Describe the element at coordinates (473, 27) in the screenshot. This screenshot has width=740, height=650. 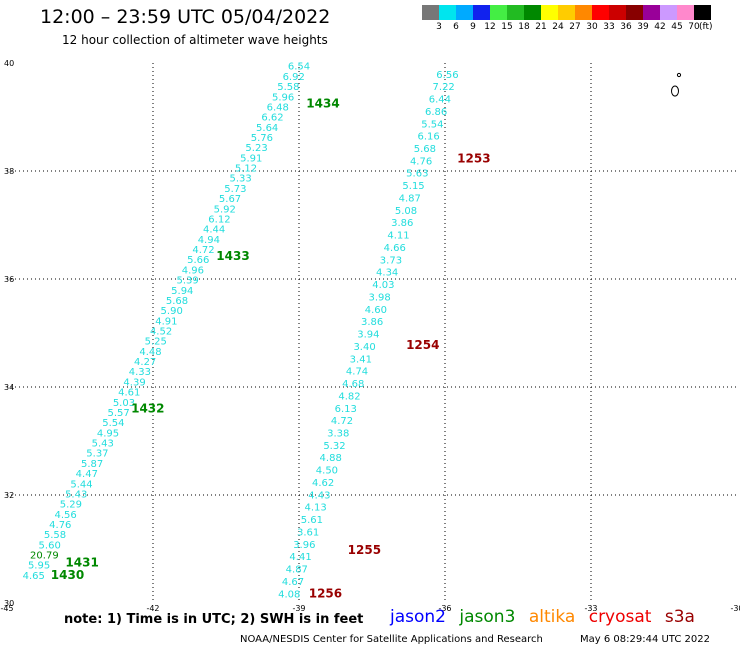
I see `colorbar-label: 9` at that location.